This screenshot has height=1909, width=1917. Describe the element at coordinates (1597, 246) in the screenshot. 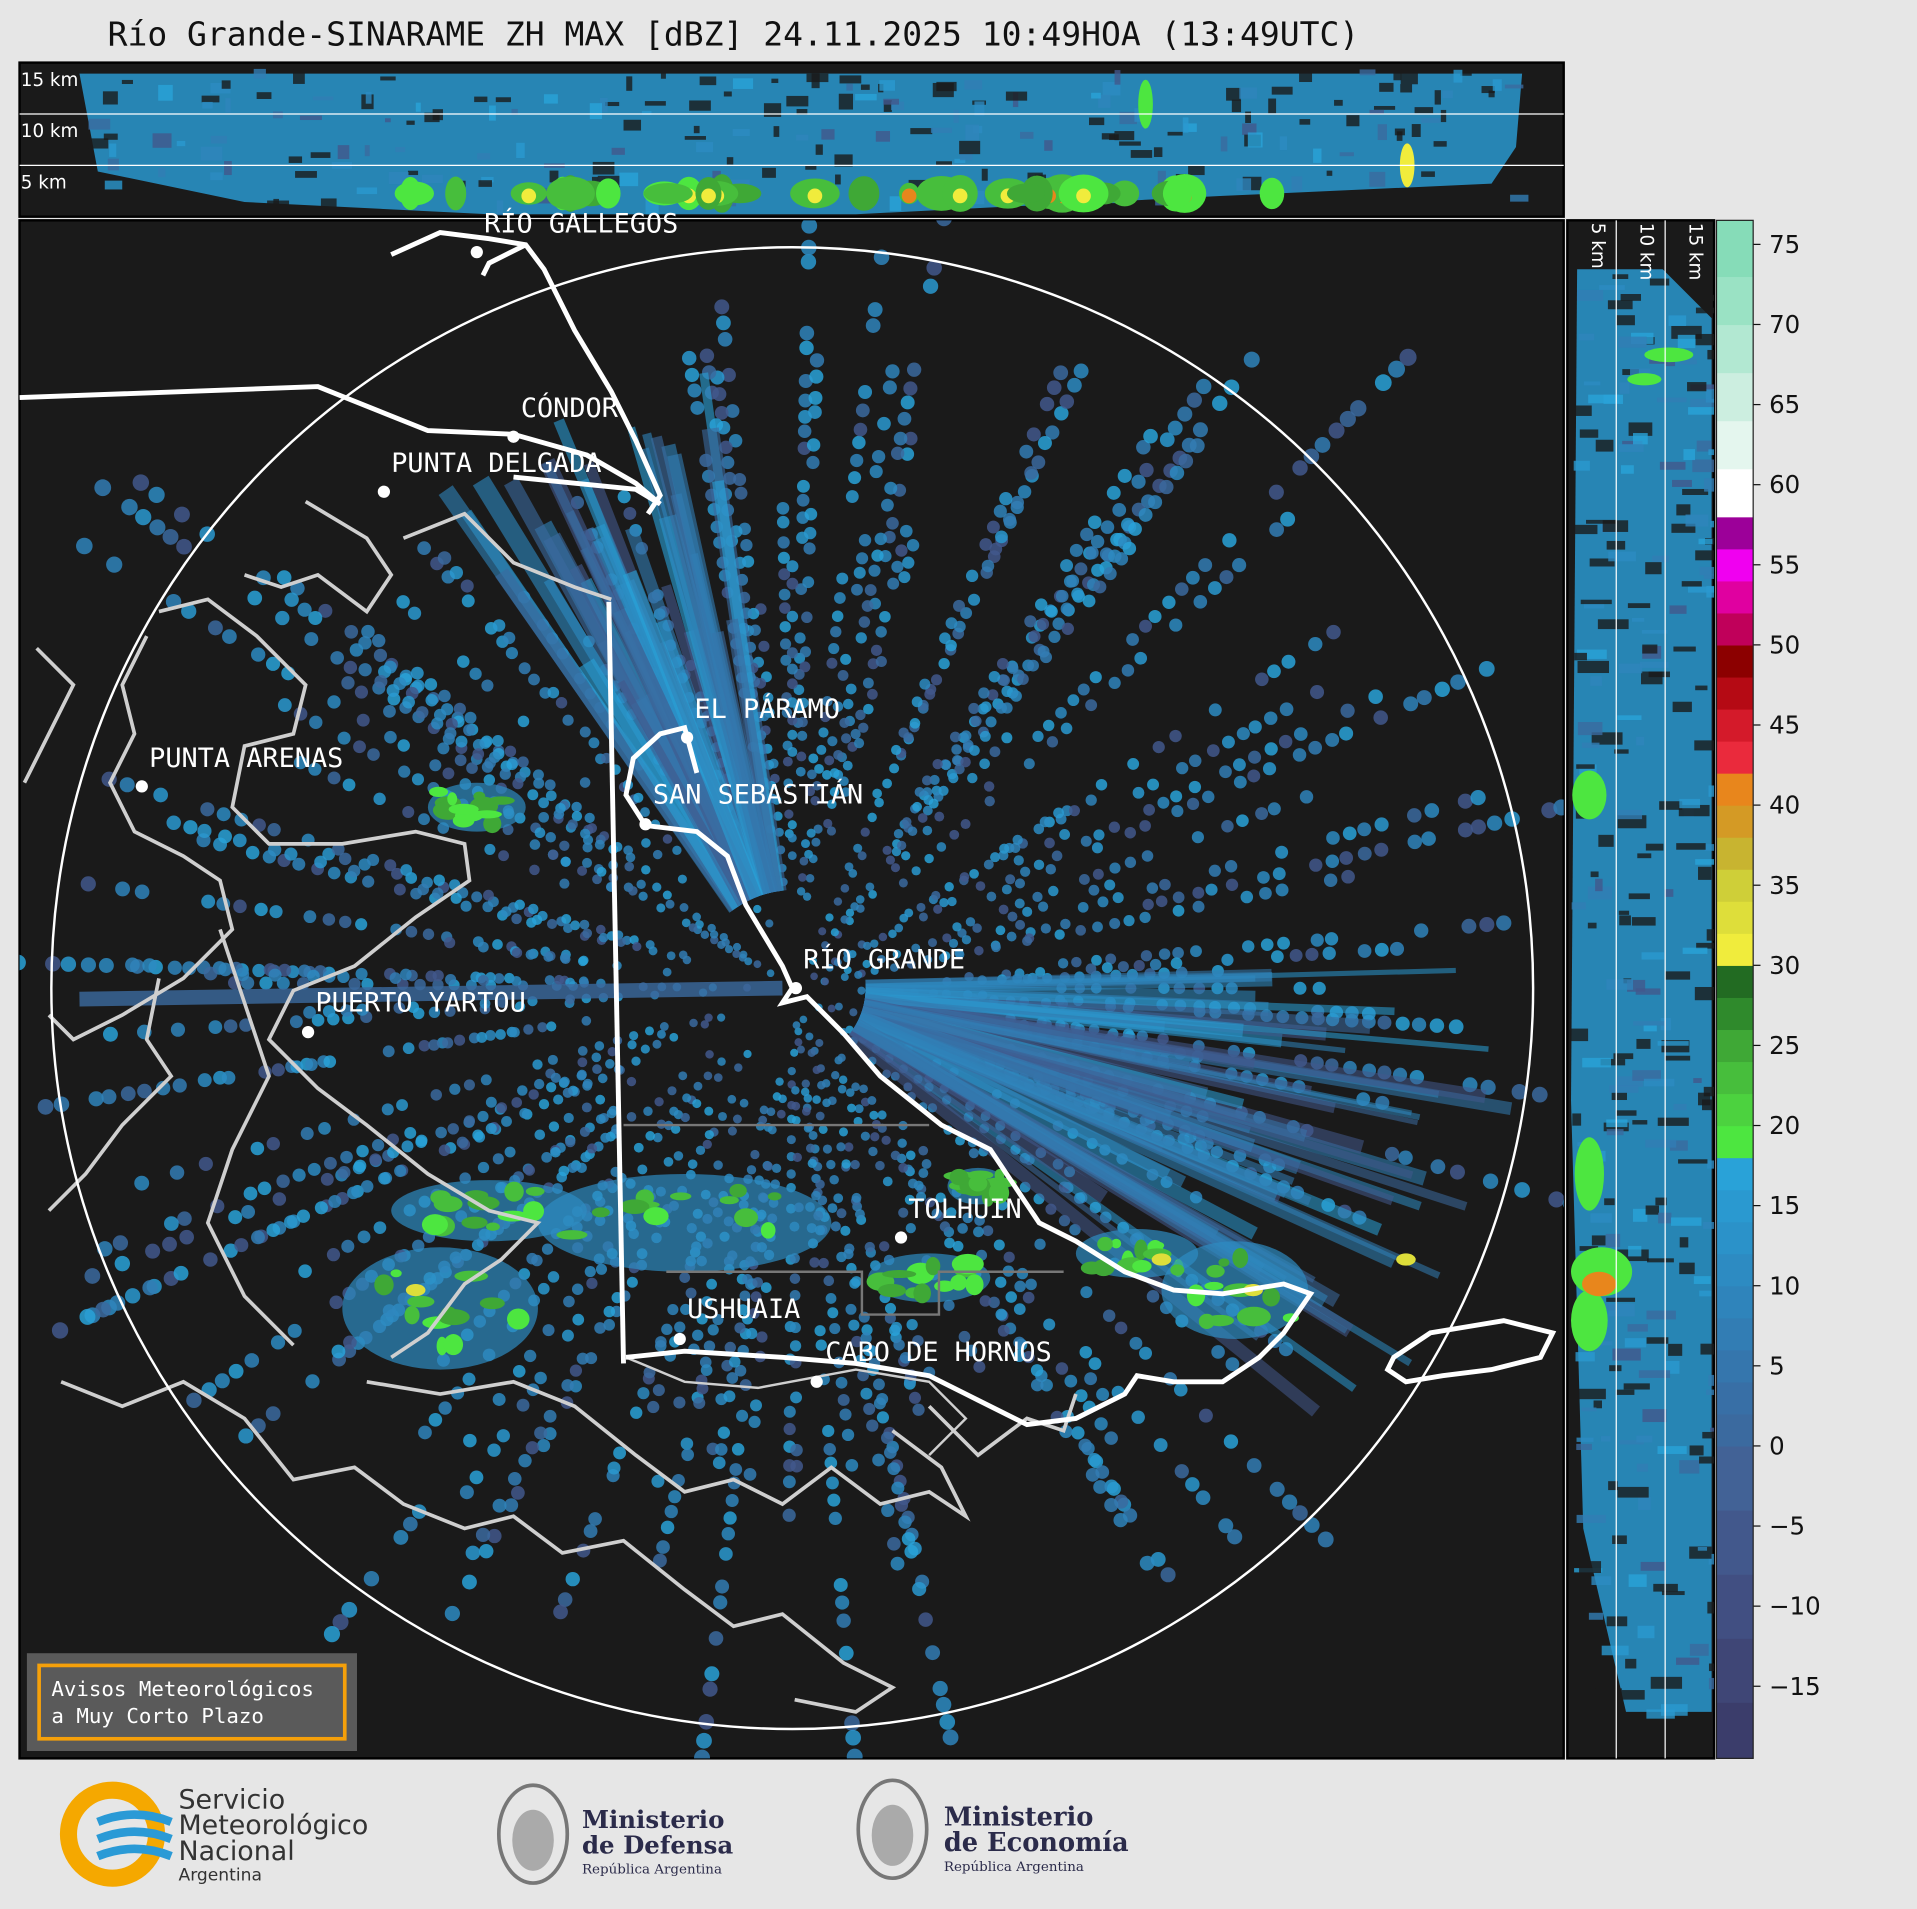

I see `height-label: 5 km` at that location.